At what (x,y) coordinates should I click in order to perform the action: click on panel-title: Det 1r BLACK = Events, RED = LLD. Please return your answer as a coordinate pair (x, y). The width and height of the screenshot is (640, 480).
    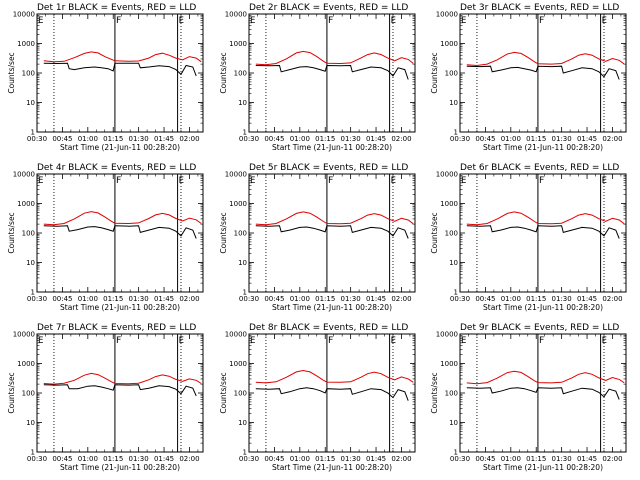
    Looking at the image, I should click on (116, 8).